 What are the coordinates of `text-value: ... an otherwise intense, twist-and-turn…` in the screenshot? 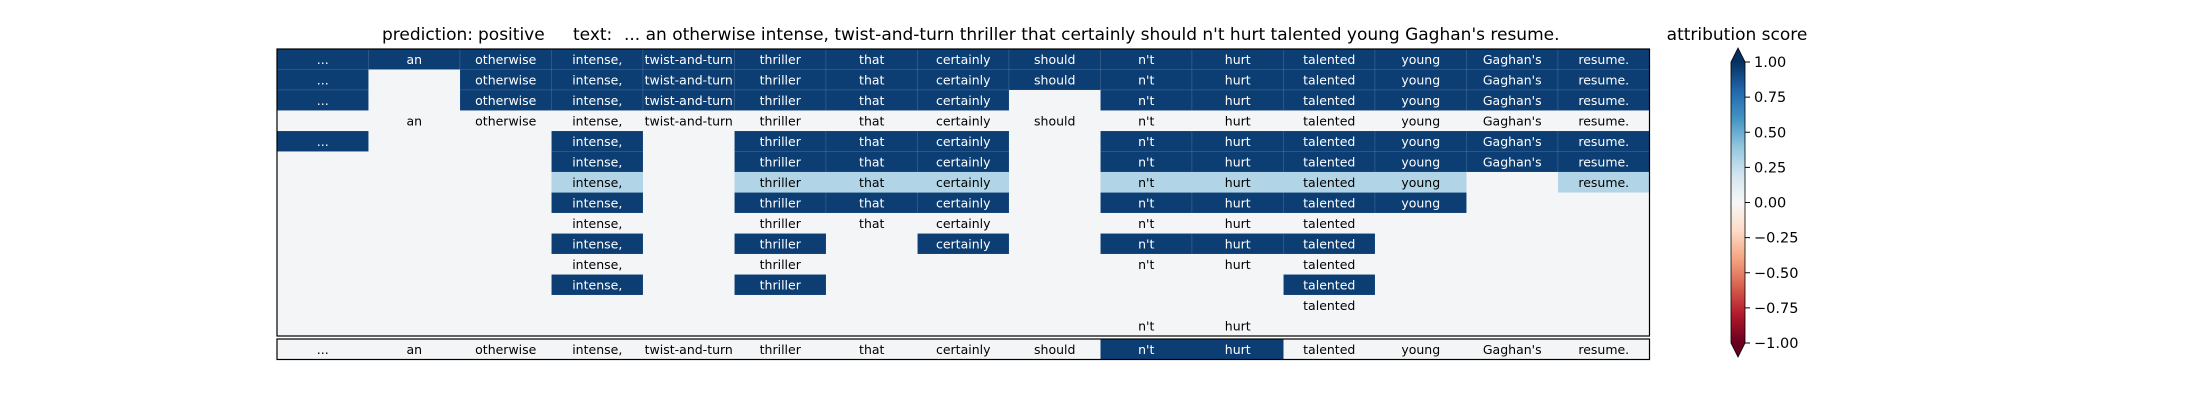 It's located at (1092, 35).